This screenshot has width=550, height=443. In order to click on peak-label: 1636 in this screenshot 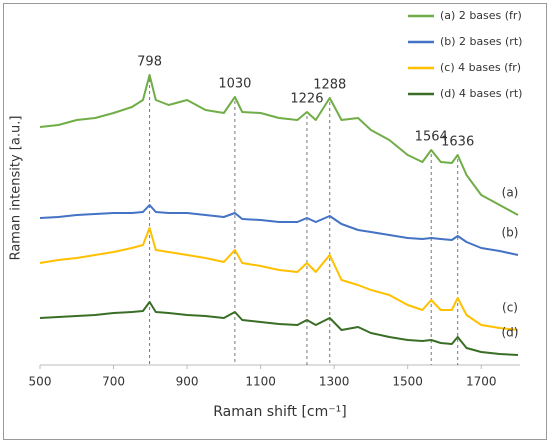, I will do `click(457, 142)`.